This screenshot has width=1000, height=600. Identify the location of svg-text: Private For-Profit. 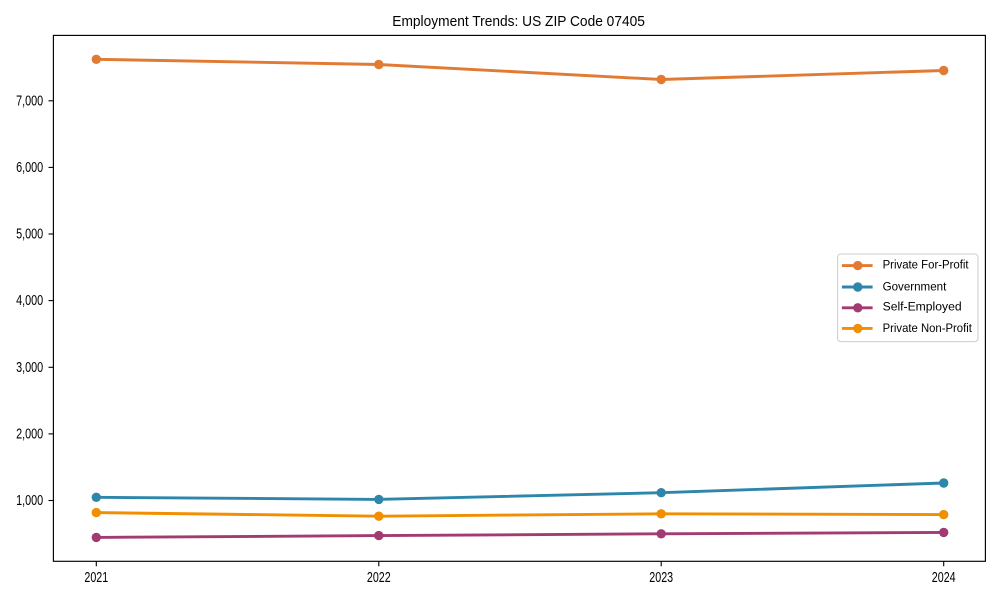
(926, 265).